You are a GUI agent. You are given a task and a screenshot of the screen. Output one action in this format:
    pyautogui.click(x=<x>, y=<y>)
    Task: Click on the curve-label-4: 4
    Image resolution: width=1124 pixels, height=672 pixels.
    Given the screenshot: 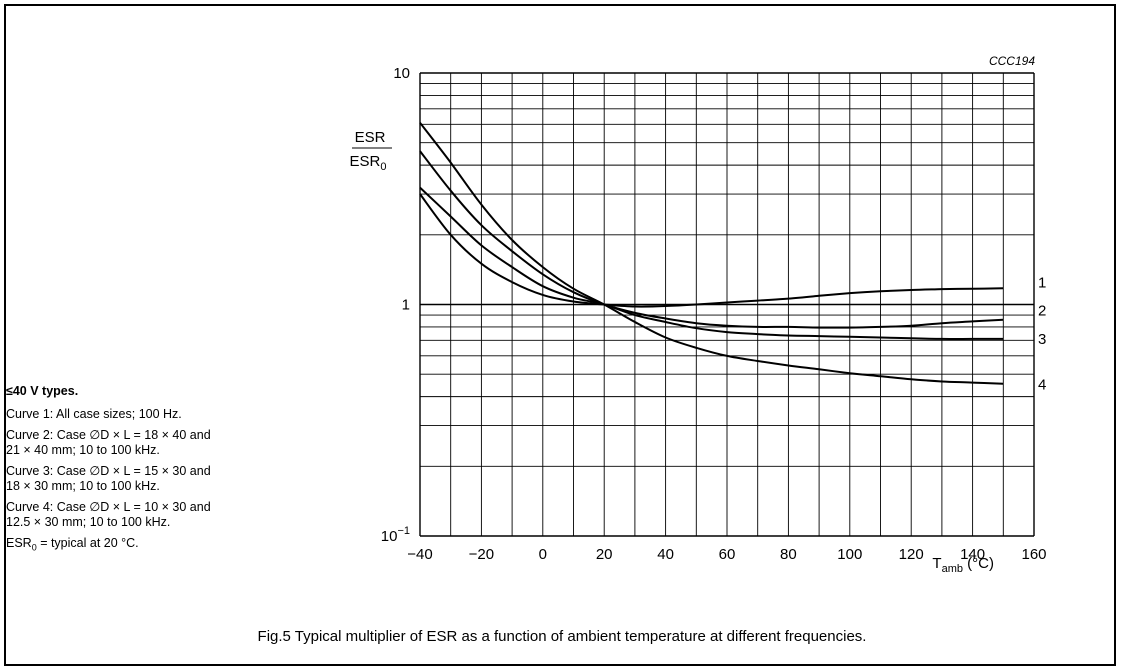 What is the action you would take?
    pyautogui.click(x=1042, y=385)
    